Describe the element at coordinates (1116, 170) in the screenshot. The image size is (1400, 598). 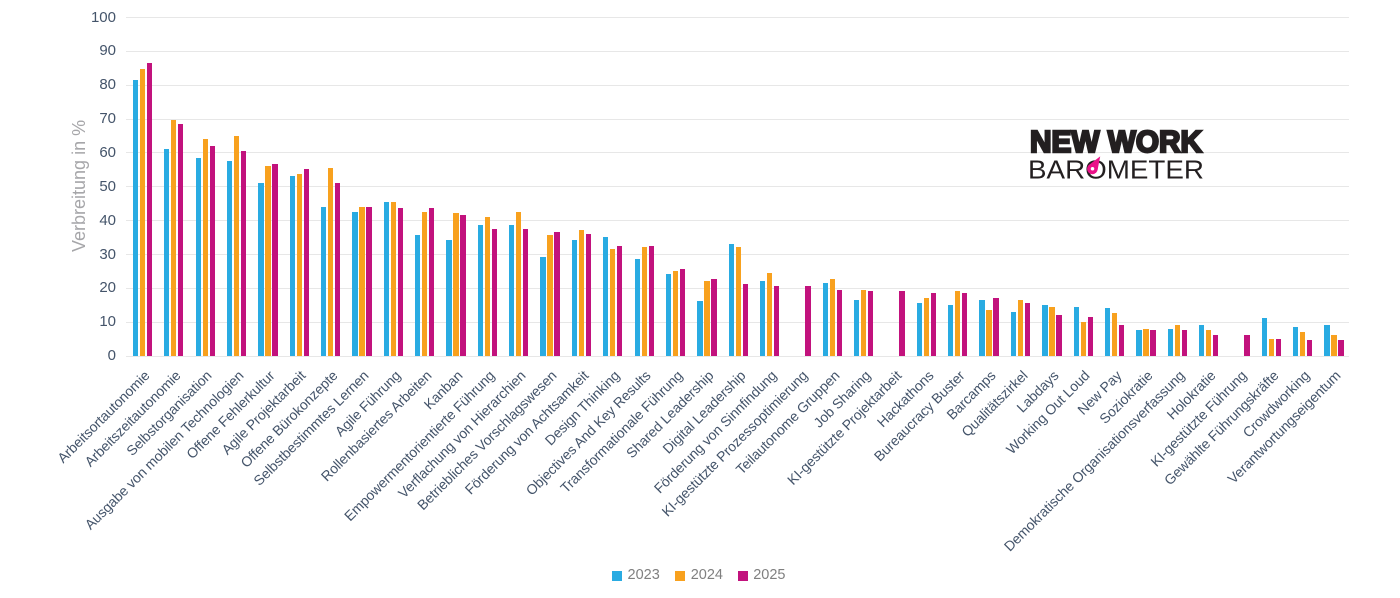
I see `svg-text: BAROMETER` at that location.